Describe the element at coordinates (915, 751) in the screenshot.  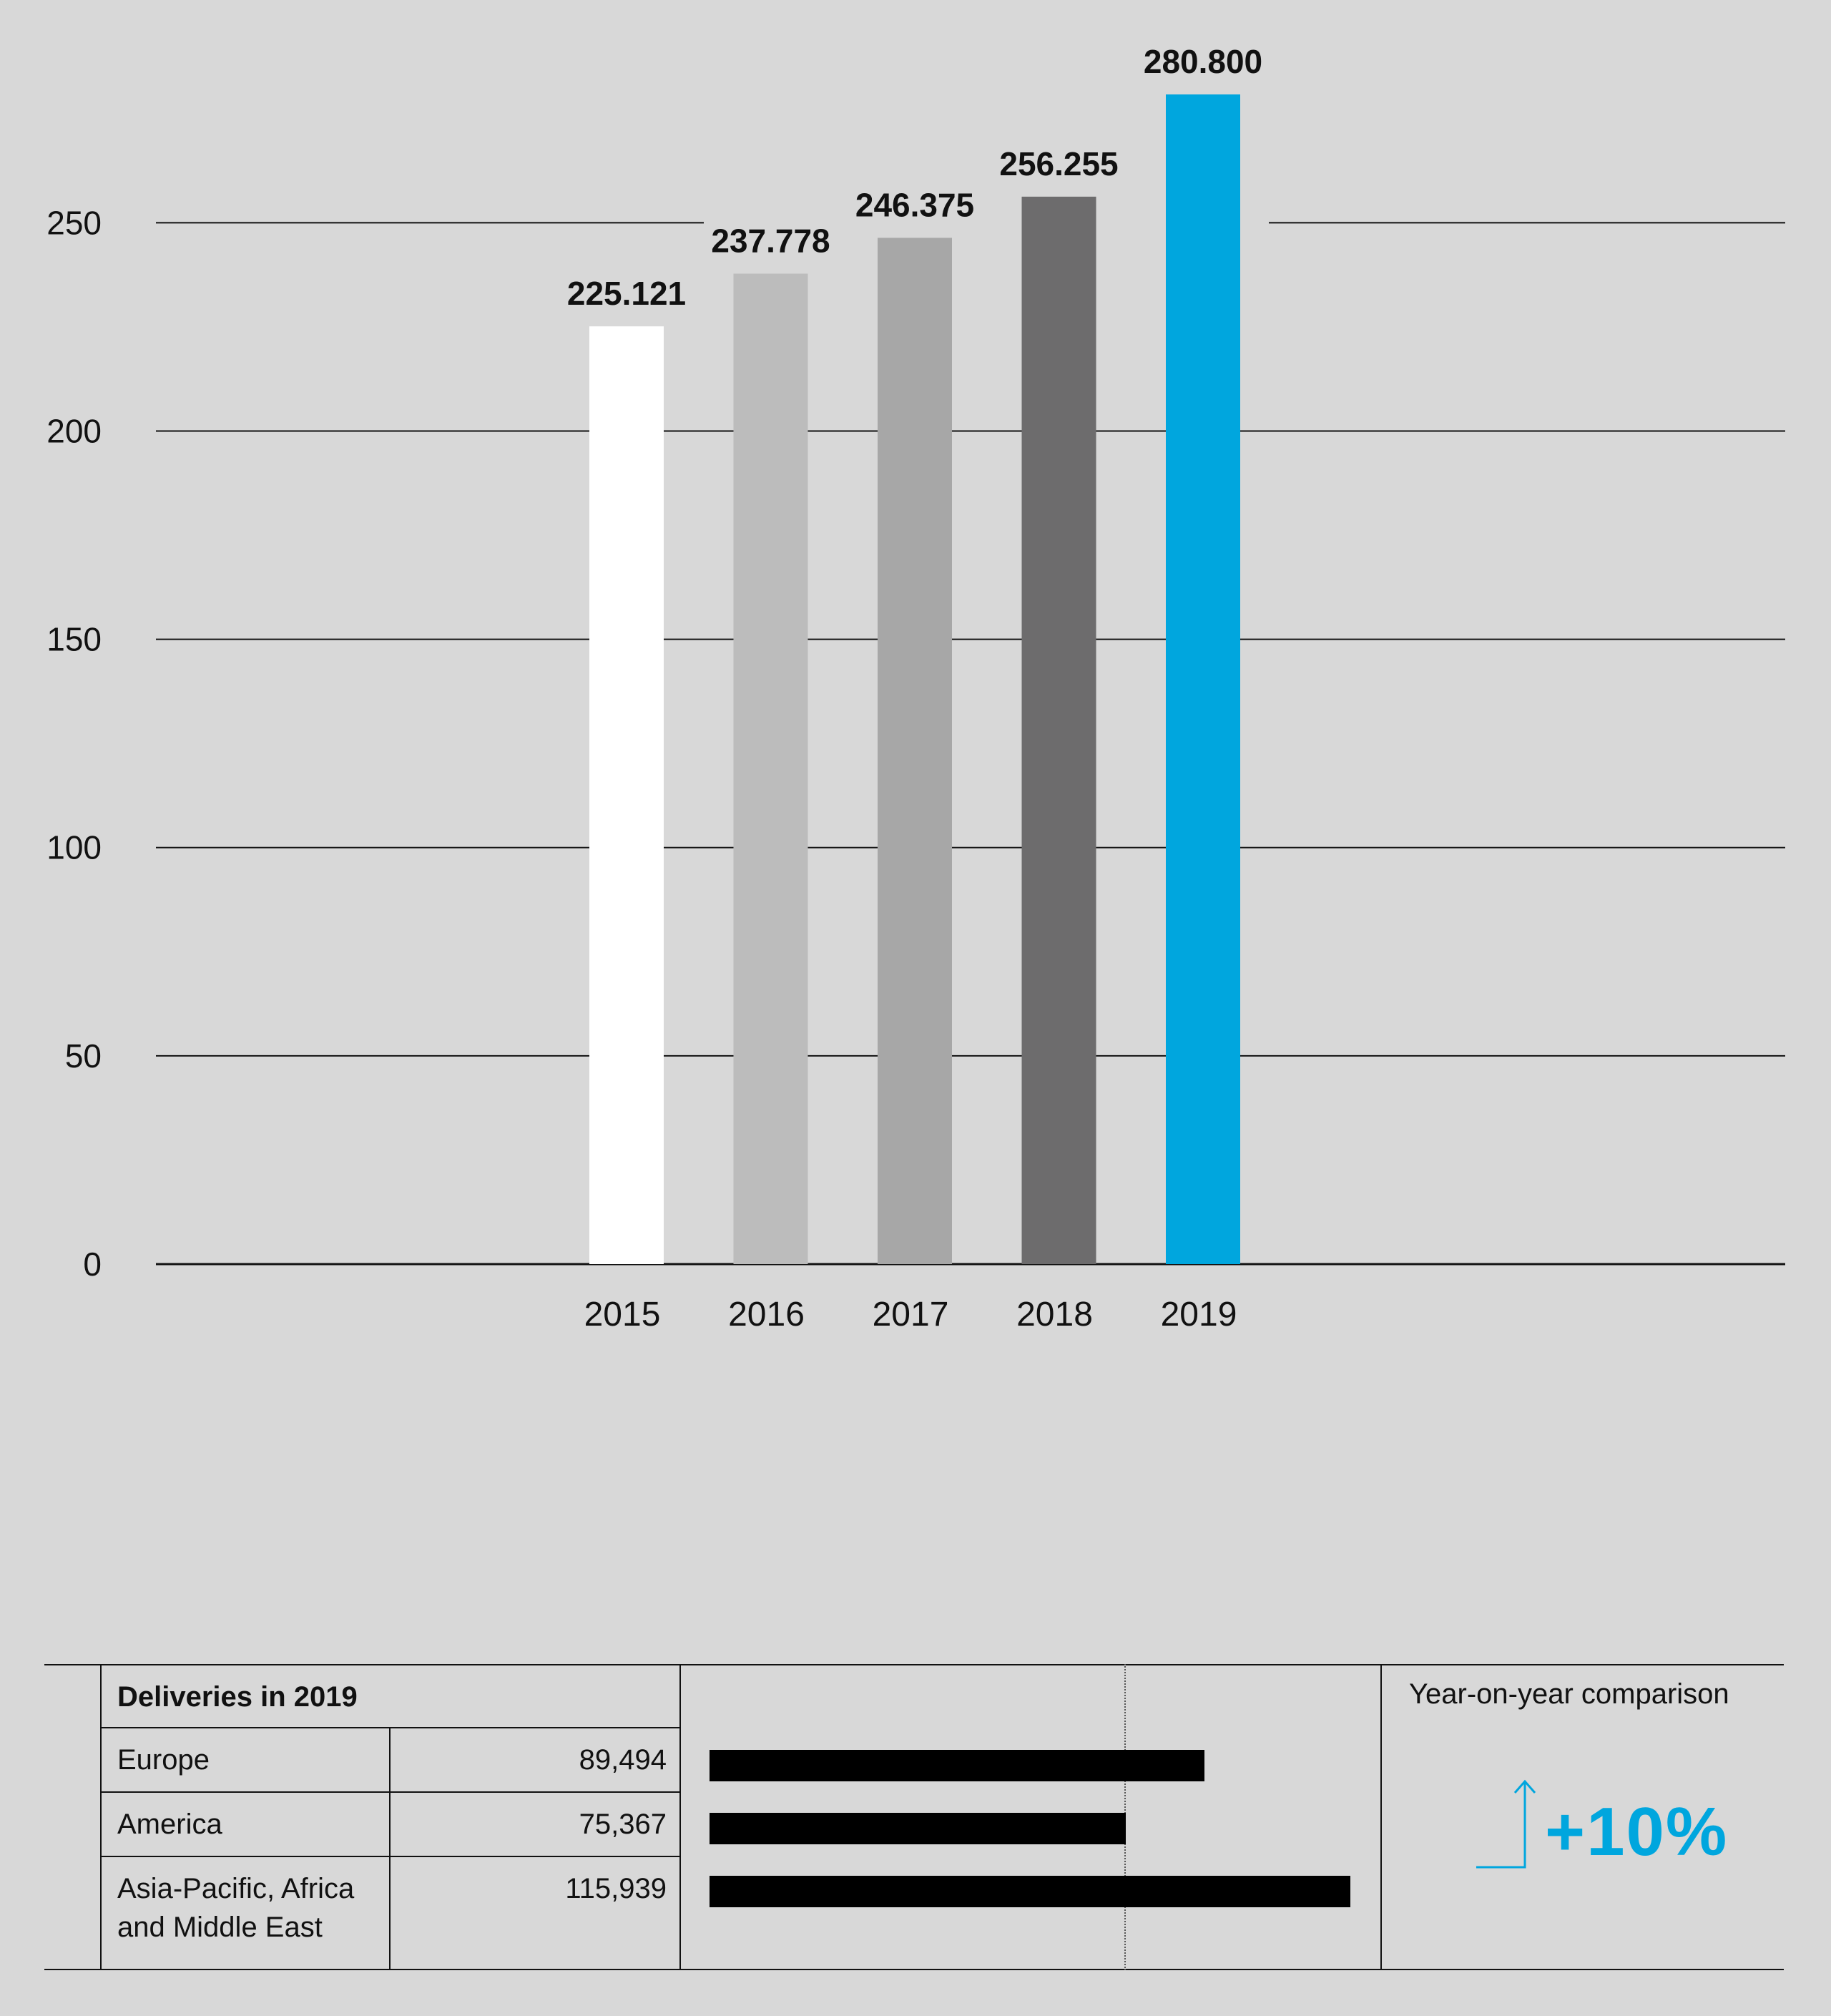
I see `bar-2017` at that location.